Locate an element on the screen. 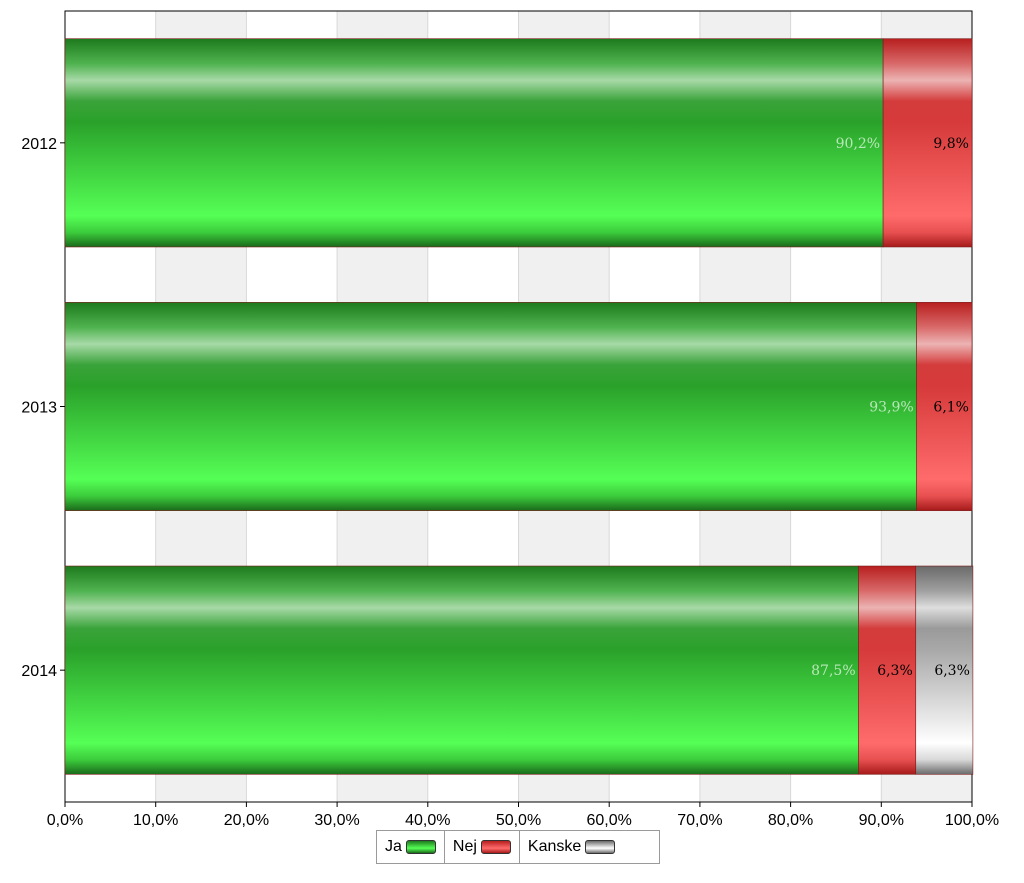 The image size is (1024, 883). bar-nej-2014 is located at coordinates (887, 670).